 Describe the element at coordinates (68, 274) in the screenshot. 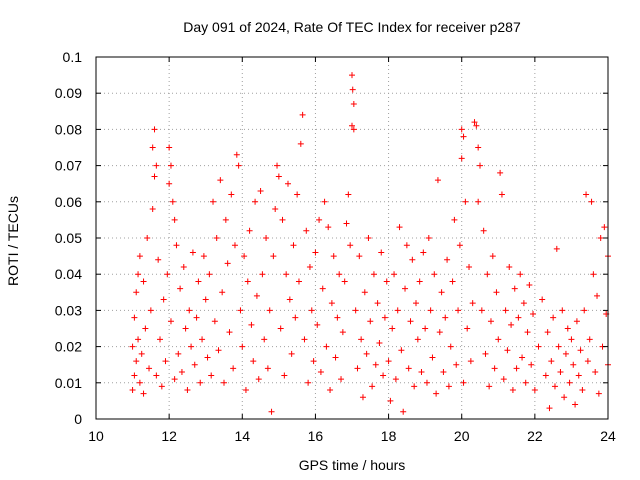

I see `y-tick-label: 0.04` at that location.